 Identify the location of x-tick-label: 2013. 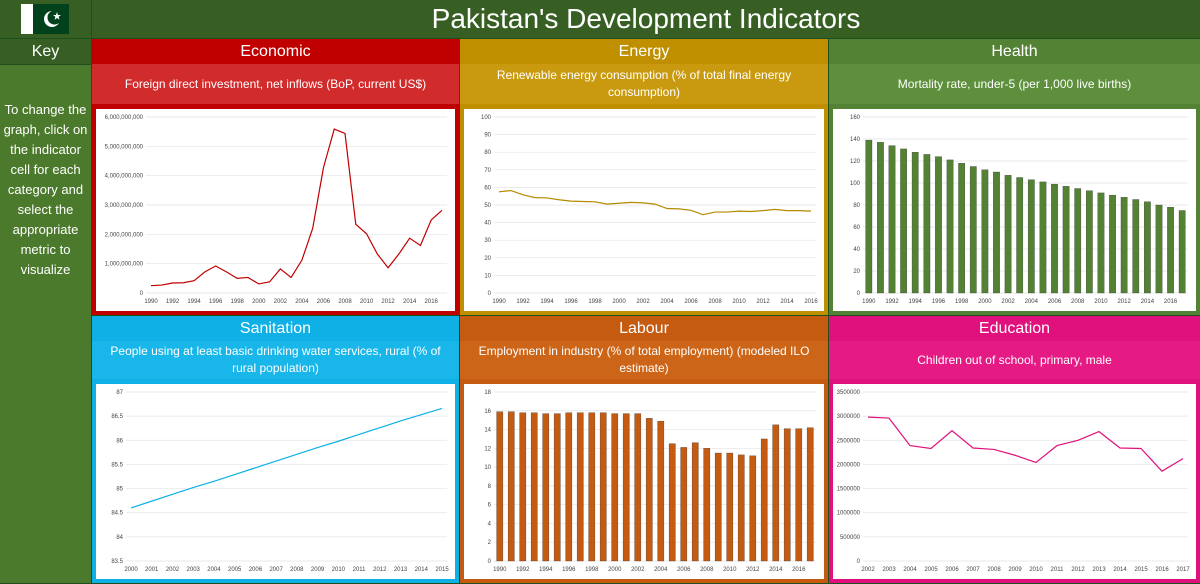
(1099, 570).